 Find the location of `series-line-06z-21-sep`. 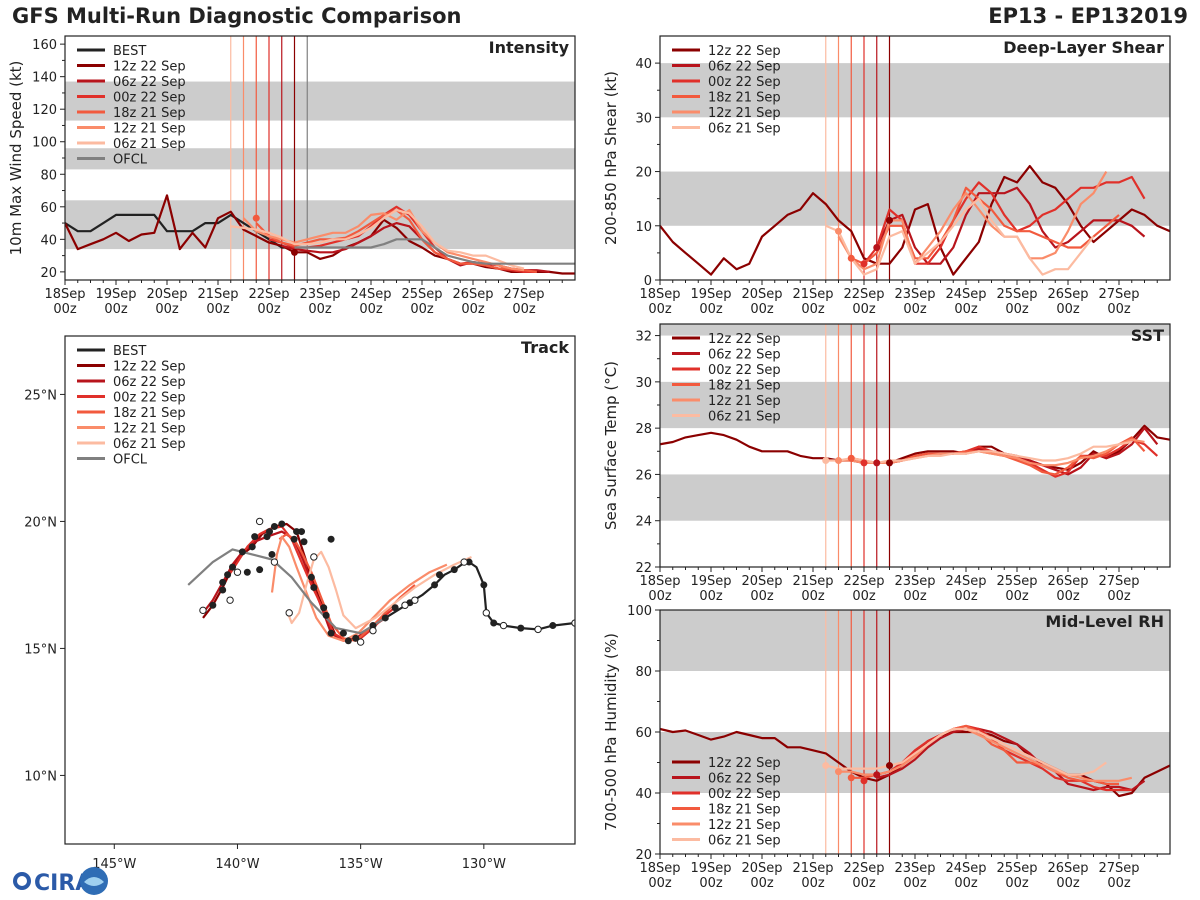

series-line-06z-21-sep is located at coordinates (978, 452).